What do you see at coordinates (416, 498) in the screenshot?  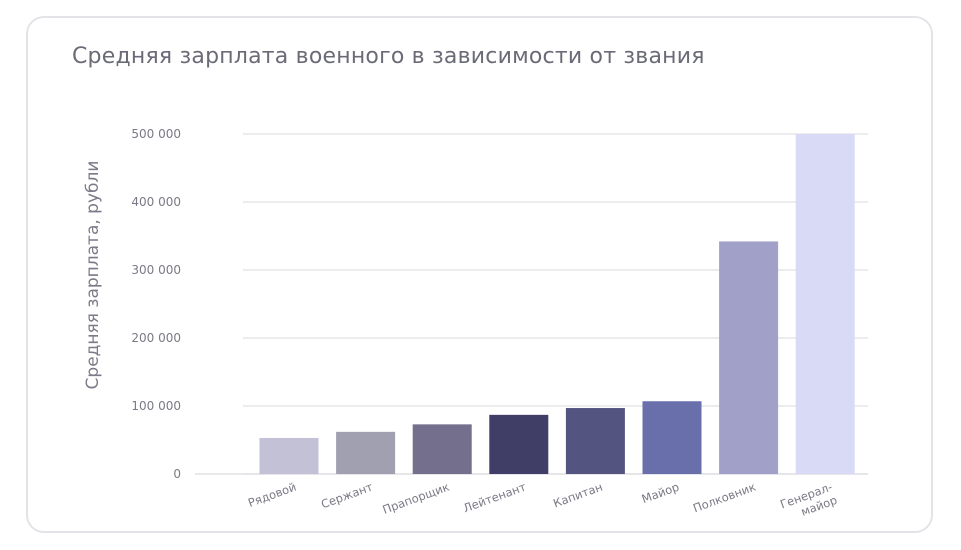 I see `x-tick-label: Прапорщик` at bounding box center [416, 498].